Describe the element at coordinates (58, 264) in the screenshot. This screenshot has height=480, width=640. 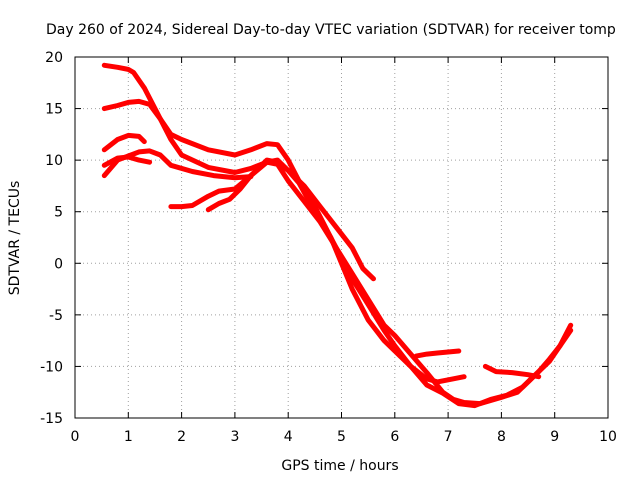
I see `y-tick-label: 0` at that location.